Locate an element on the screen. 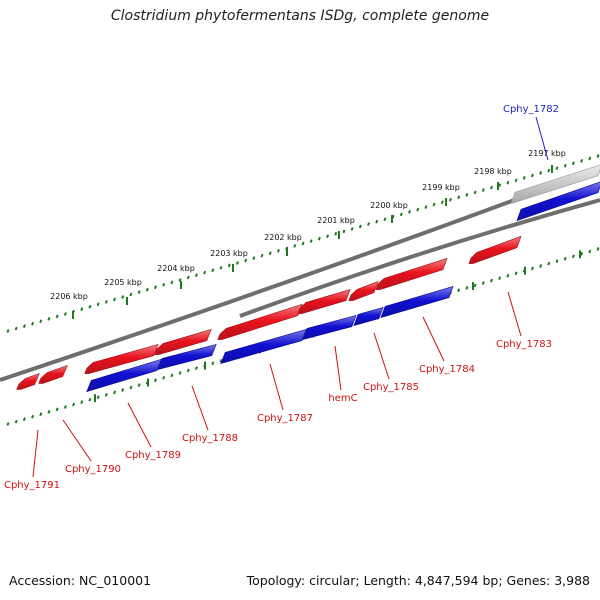 The image size is (600, 600). scale-tick-label: 2203 kbp is located at coordinates (229, 253).